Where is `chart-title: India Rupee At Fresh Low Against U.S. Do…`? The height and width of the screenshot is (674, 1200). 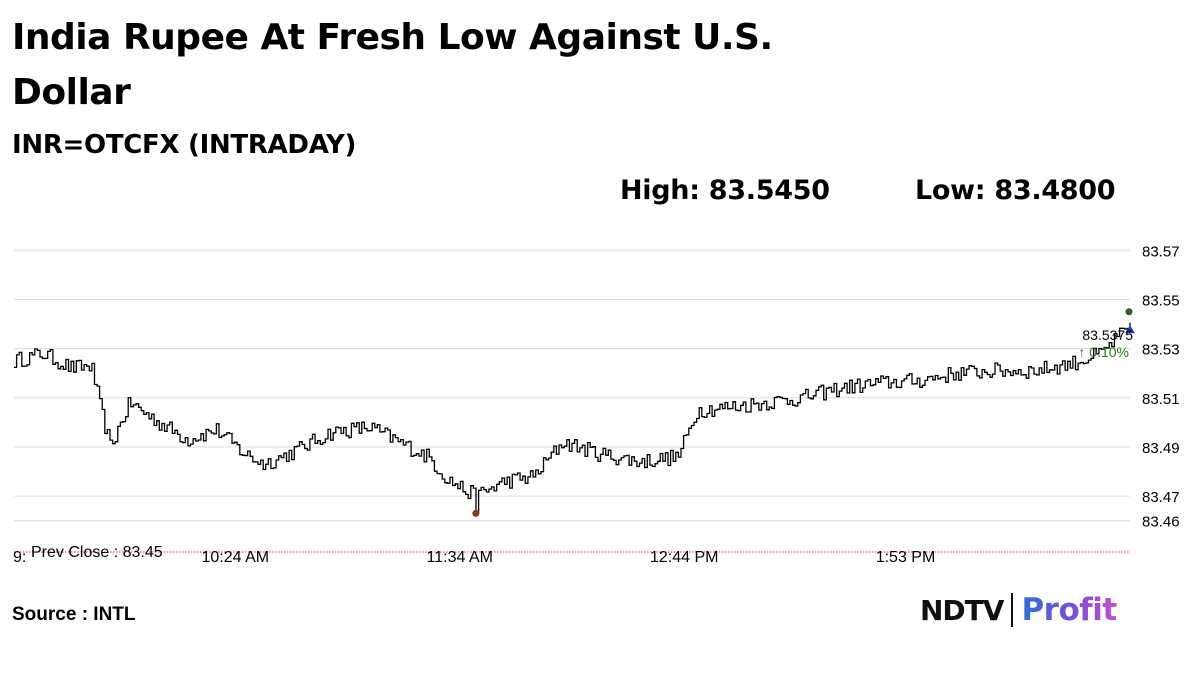 chart-title: India Rupee At Fresh Low Against U.S. Do… is located at coordinates (392, 65).